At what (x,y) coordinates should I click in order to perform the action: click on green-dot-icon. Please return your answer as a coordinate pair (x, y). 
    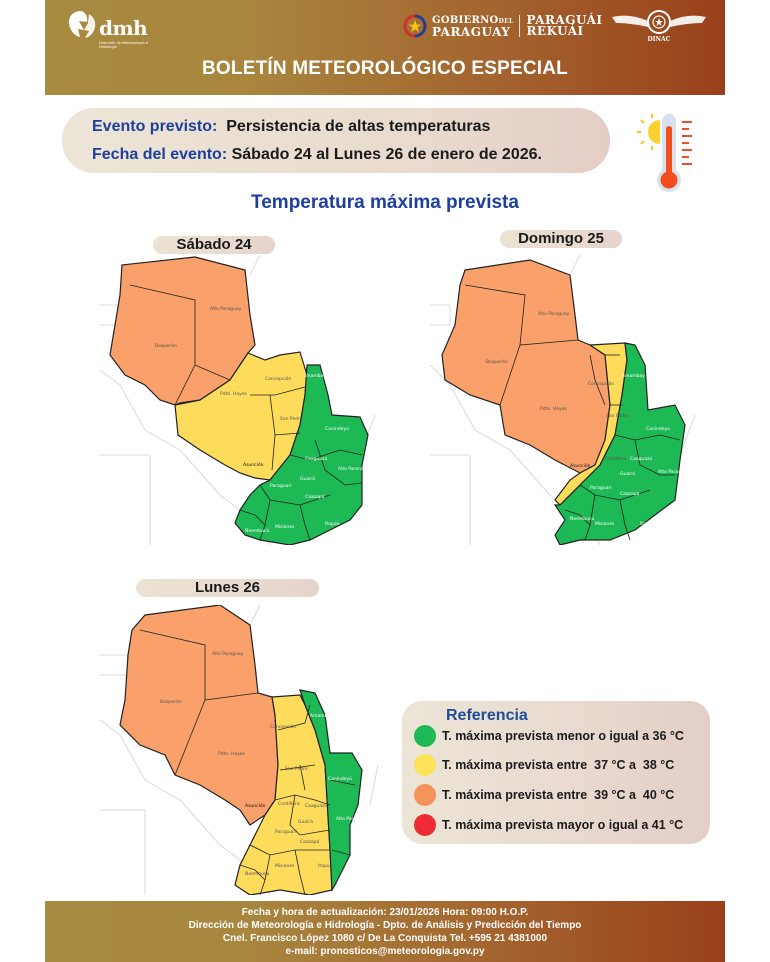
    Looking at the image, I should click on (425, 736).